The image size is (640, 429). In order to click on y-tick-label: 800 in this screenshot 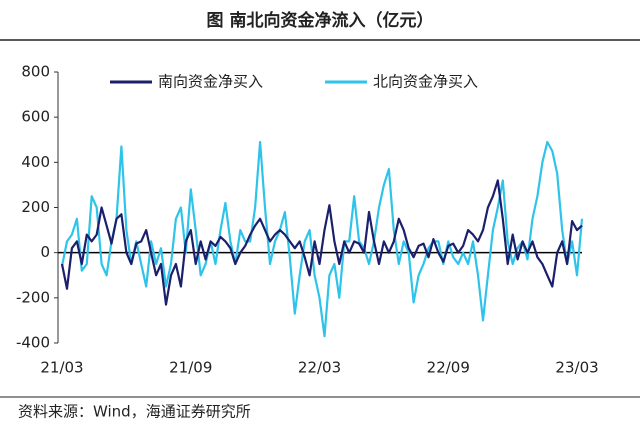, I will do `click(35, 72)`.